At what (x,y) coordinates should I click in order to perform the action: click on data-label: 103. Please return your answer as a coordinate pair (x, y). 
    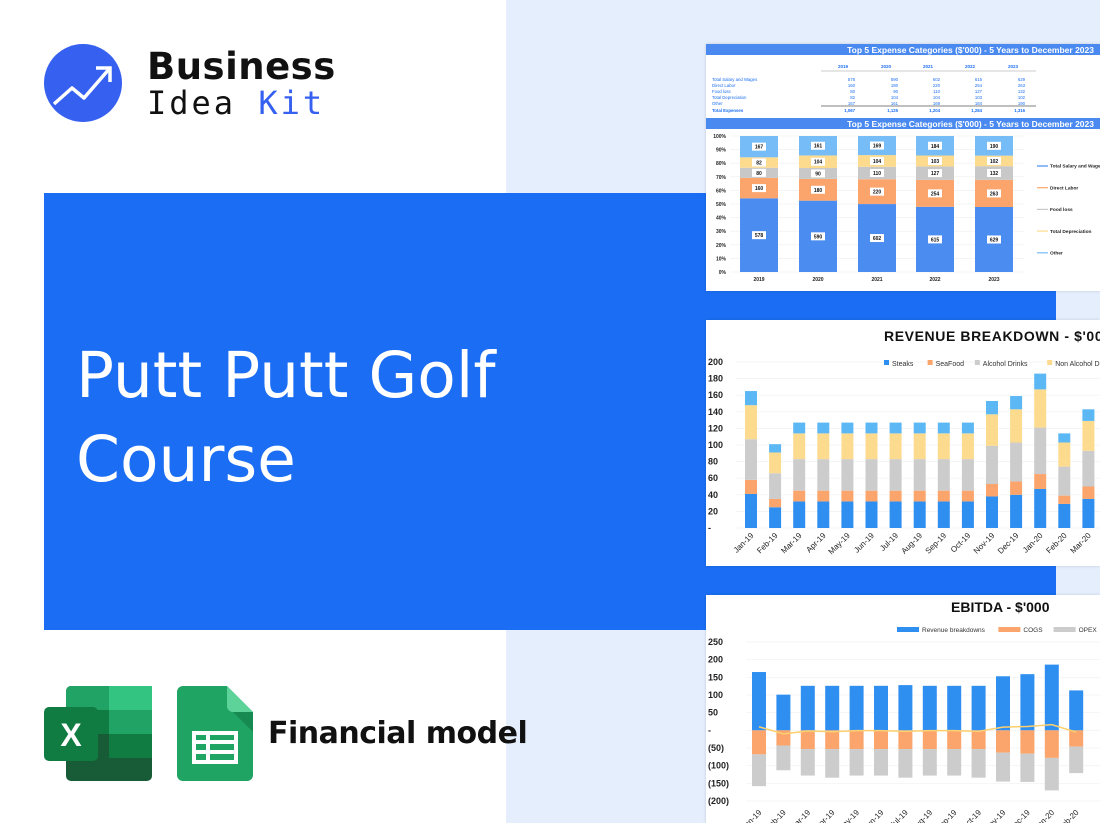
    Looking at the image, I should click on (935, 162).